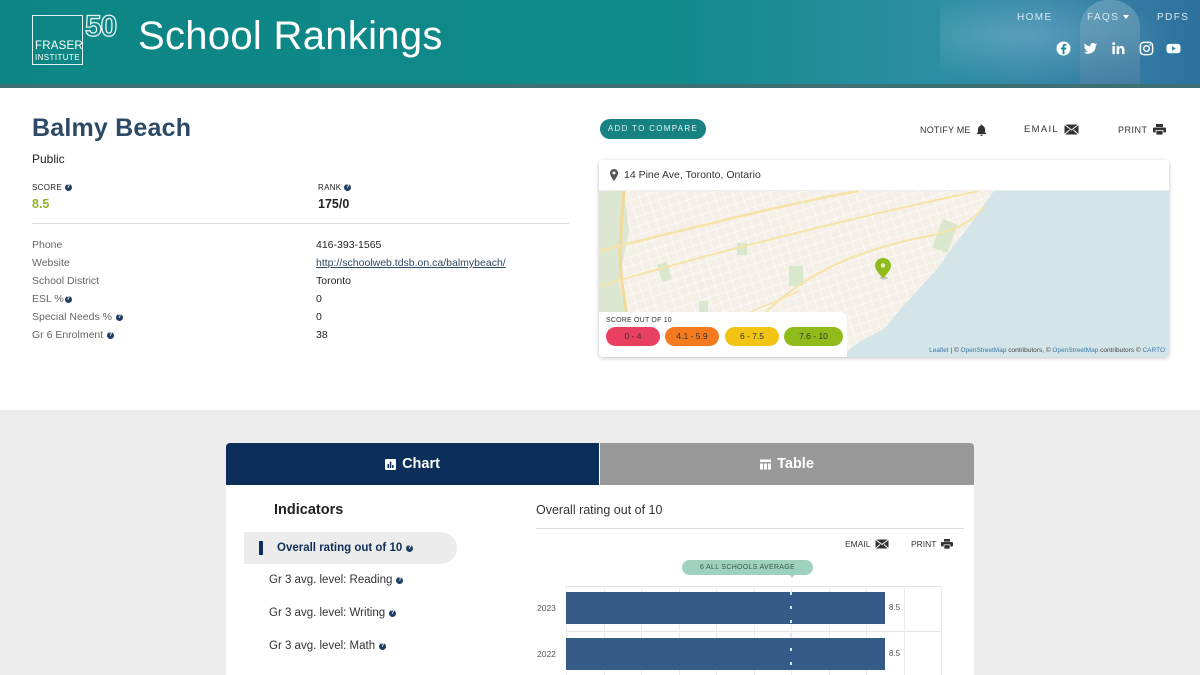 The width and height of the screenshot is (1200, 675). What do you see at coordinates (327, 613) in the screenshot?
I see `indicator-label: Gr 3 avg. level: Writing` at bounding box center [327, 613].